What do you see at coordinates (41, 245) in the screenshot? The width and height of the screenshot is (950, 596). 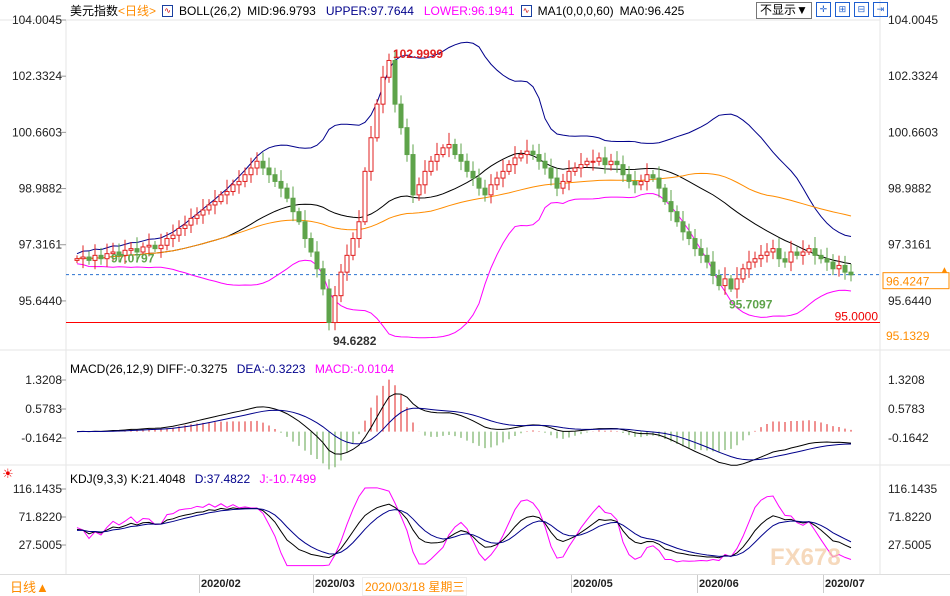 I see `price-axis-label-left: 97.3161` at bounding box center [41, 245].